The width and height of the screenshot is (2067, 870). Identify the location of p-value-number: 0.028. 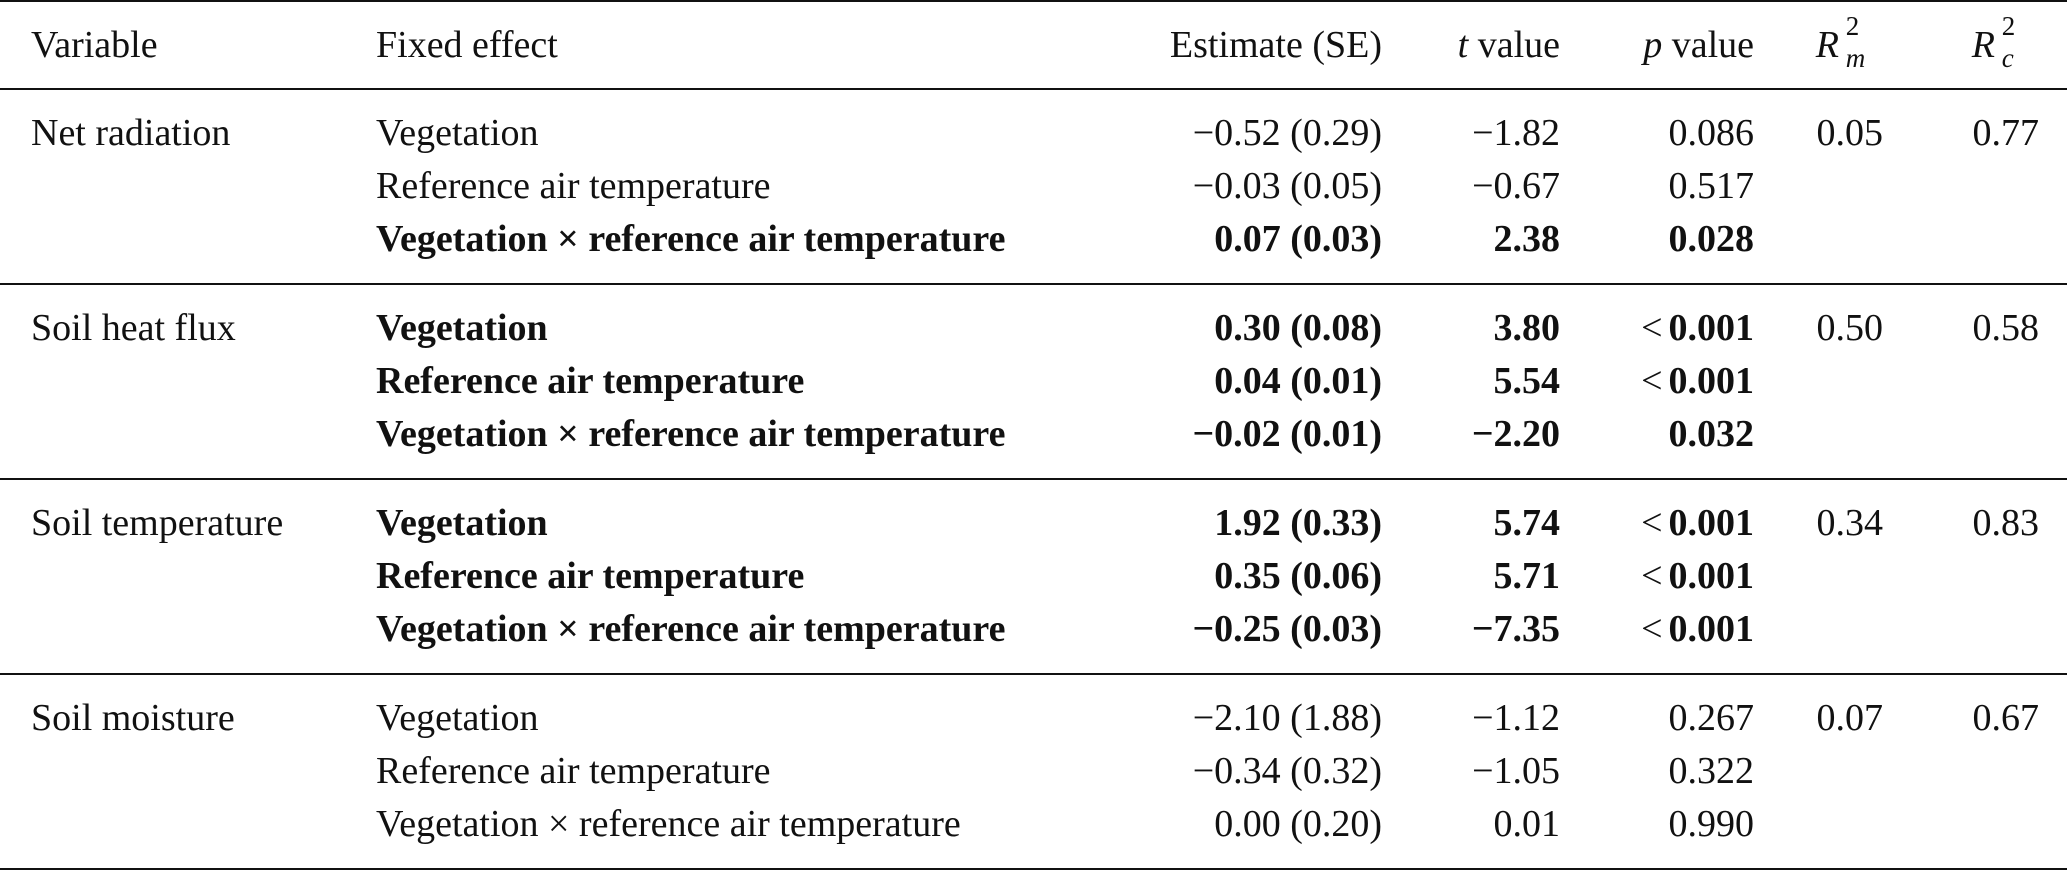
(1711, 239).